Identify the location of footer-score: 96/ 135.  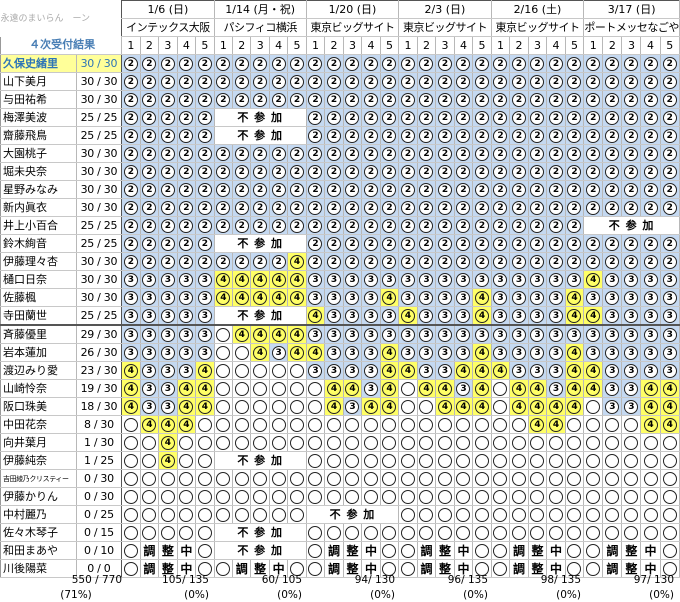
(467, 580).